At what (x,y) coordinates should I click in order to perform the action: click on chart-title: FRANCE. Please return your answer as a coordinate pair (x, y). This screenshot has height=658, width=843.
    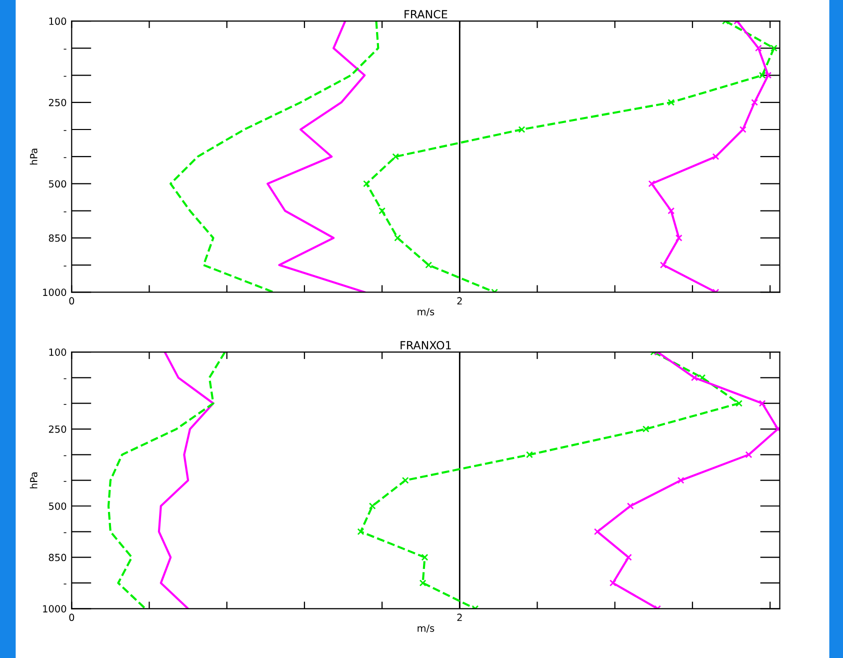
    Looking at the image, I should click on (426, 14).